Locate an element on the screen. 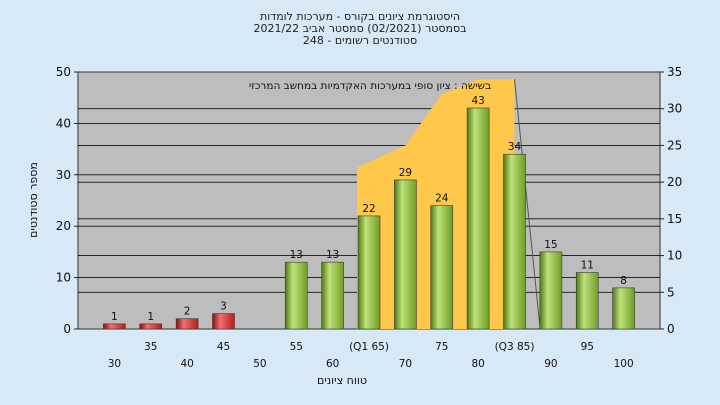  data-label: 43 is located at coordinates (477, 101).